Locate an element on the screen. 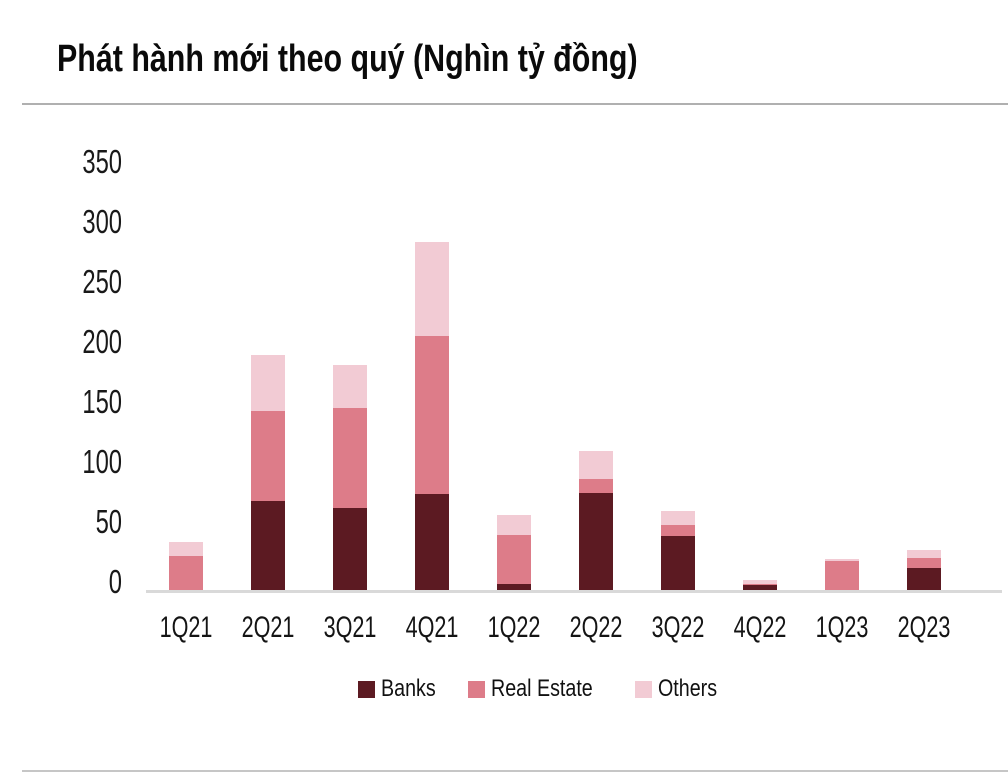  bar-segment-banks-3q22 is located at coordinates (678, 563).